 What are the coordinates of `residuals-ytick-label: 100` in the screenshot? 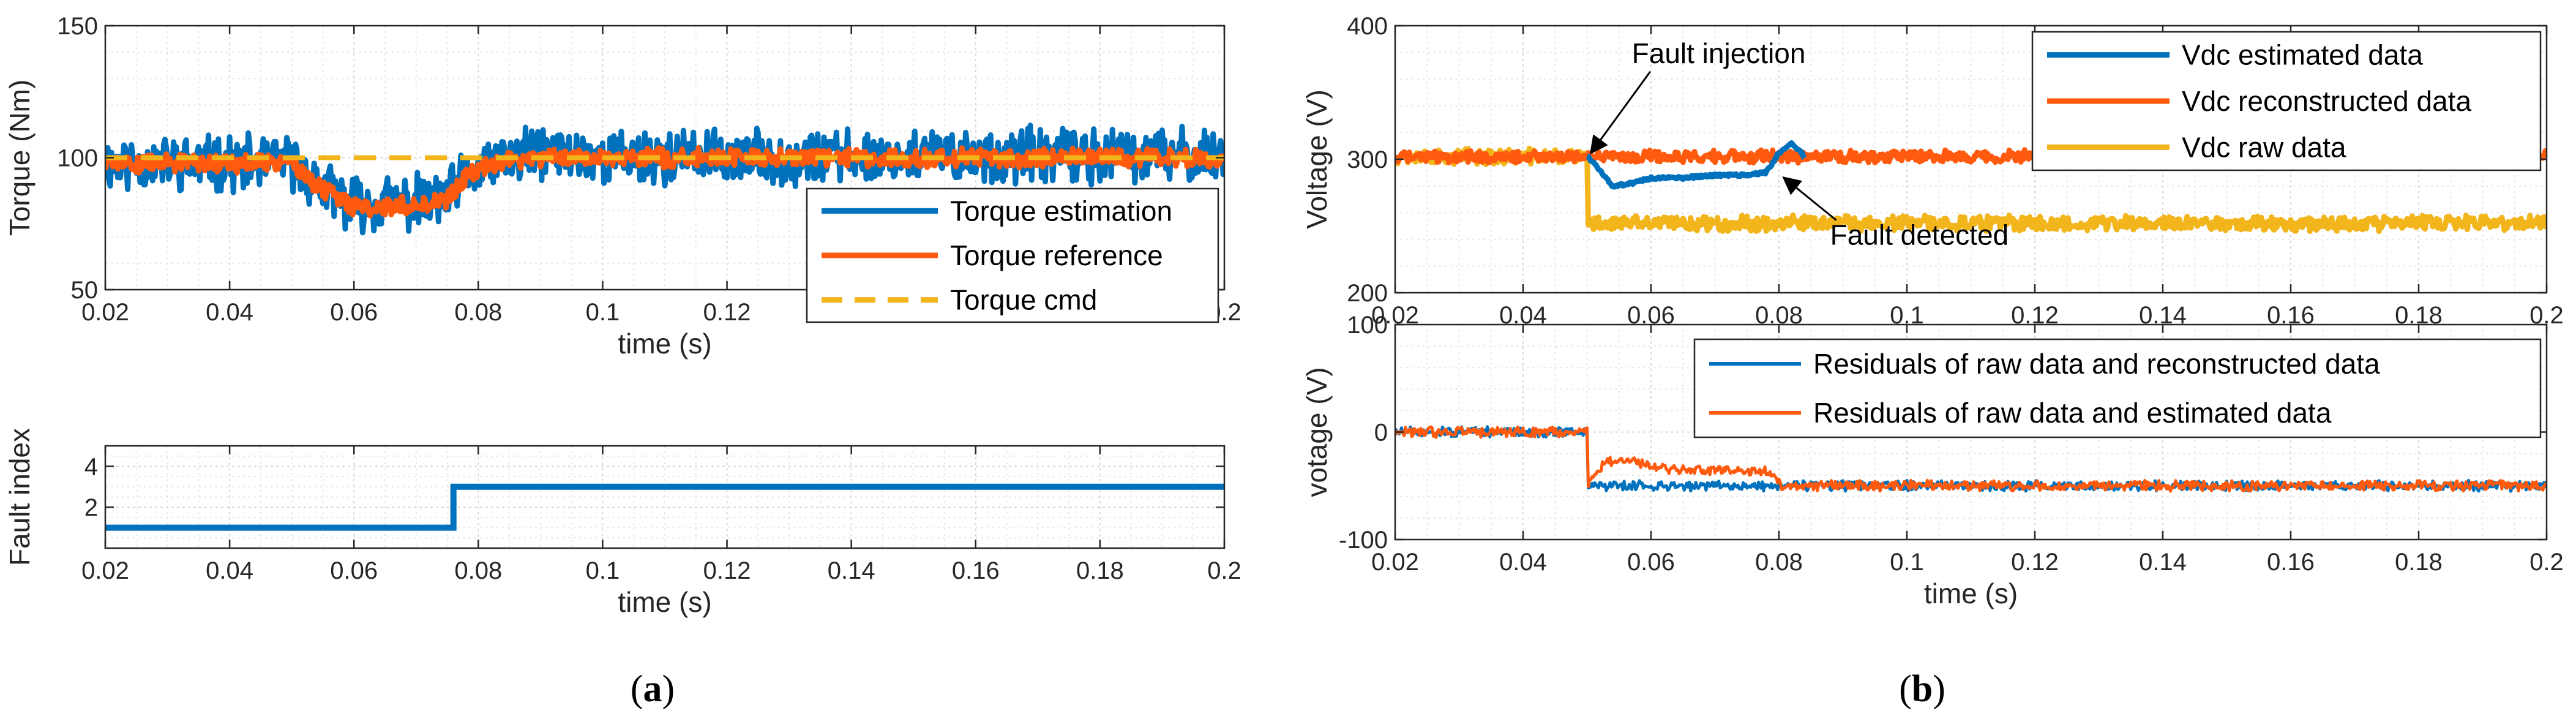 It's located at (1367, 325).